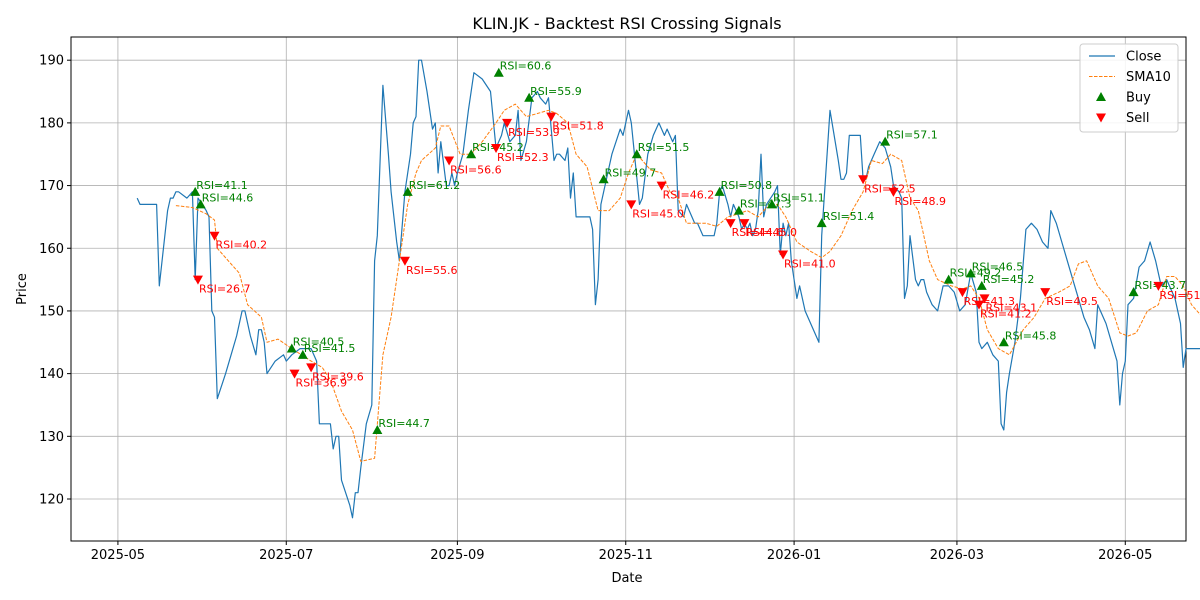  Describe the element at coordinates (534, 132) in the screenshot. I see `sell-rsi-label: RSI=53.9` at that location.